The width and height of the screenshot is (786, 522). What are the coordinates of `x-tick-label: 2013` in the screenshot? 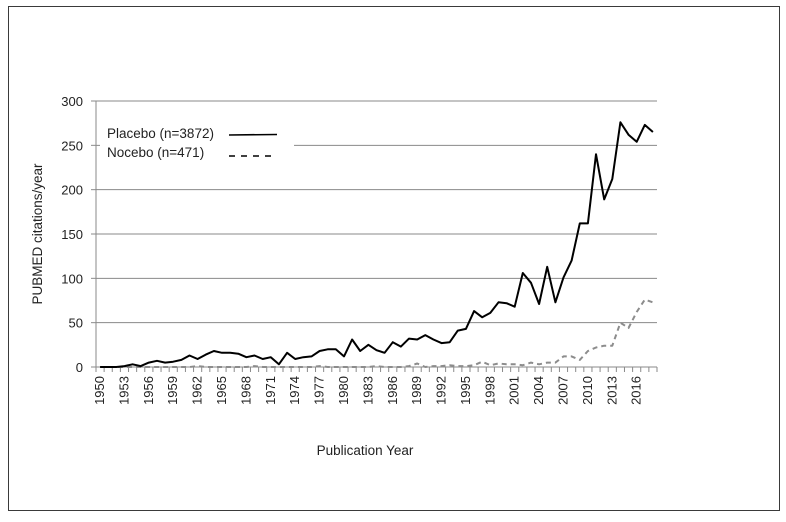 It's located at (611, 390).